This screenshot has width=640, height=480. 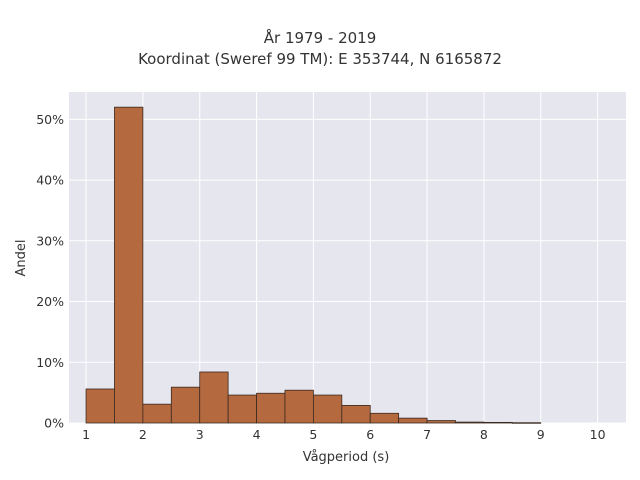 I want to click on y-tick-label: 30%, so click(x=50, y=240).